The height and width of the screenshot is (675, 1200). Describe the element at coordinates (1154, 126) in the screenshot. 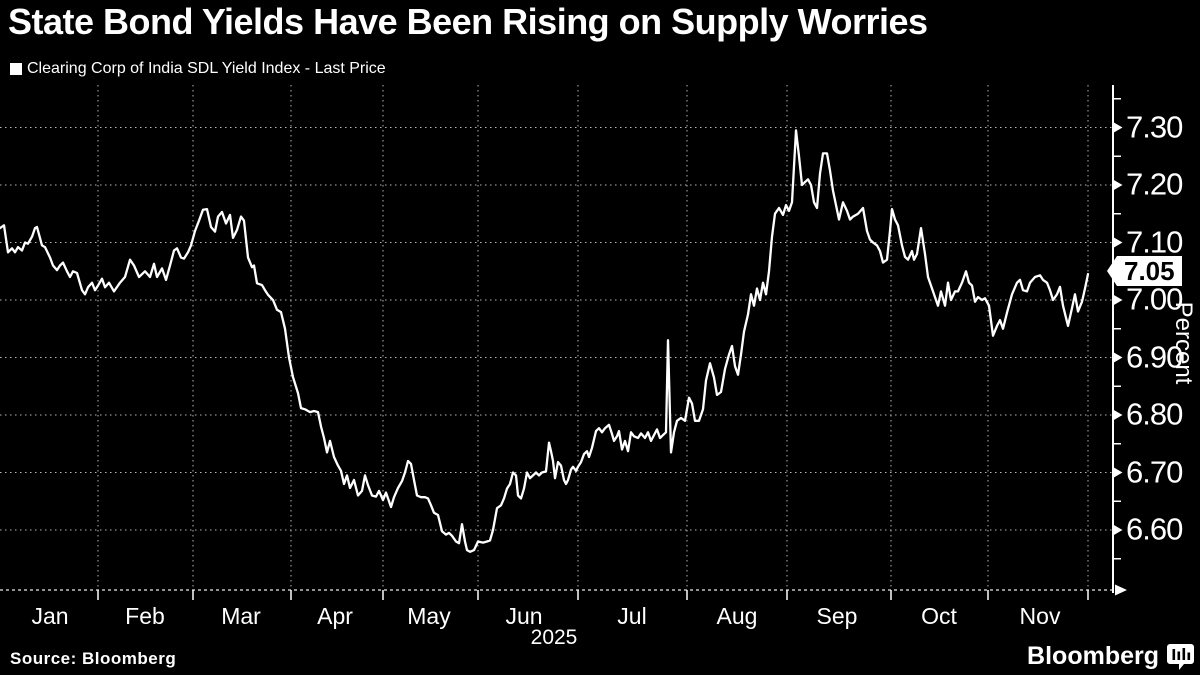

I see `y-tick-label-7.30: 7.30` at that location.